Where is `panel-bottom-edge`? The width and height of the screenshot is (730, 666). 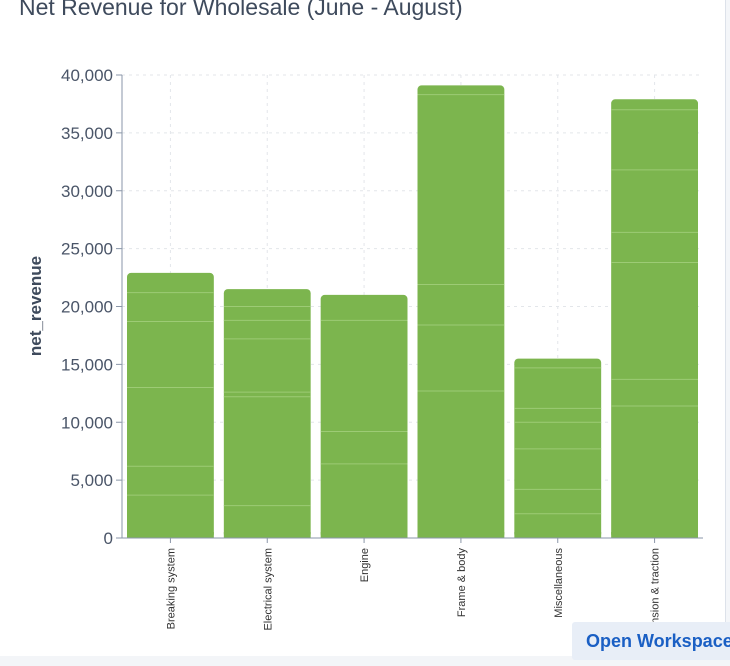
panel-bottom-edge is located at coordinates (365, 661).